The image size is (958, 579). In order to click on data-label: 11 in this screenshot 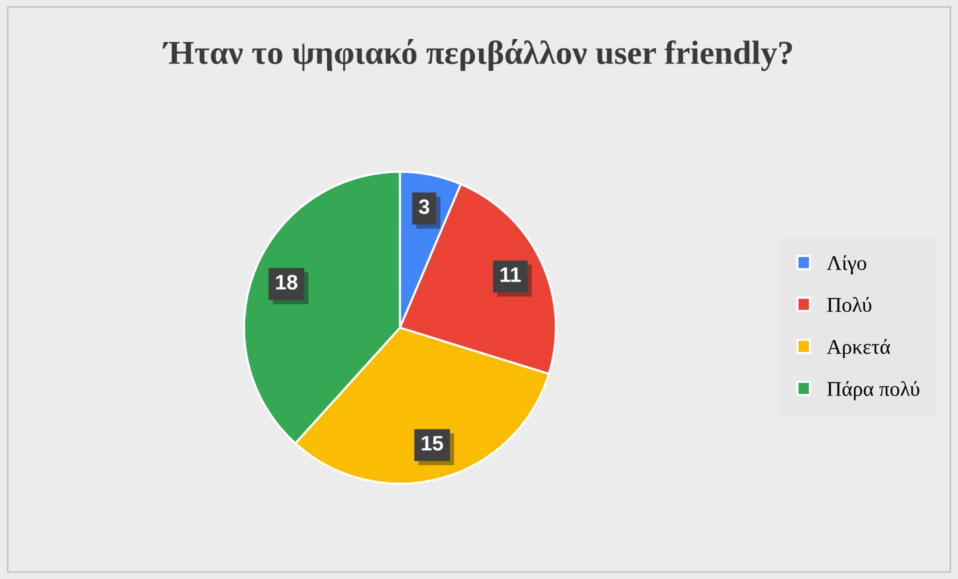, I will do `click(510, 275)`.